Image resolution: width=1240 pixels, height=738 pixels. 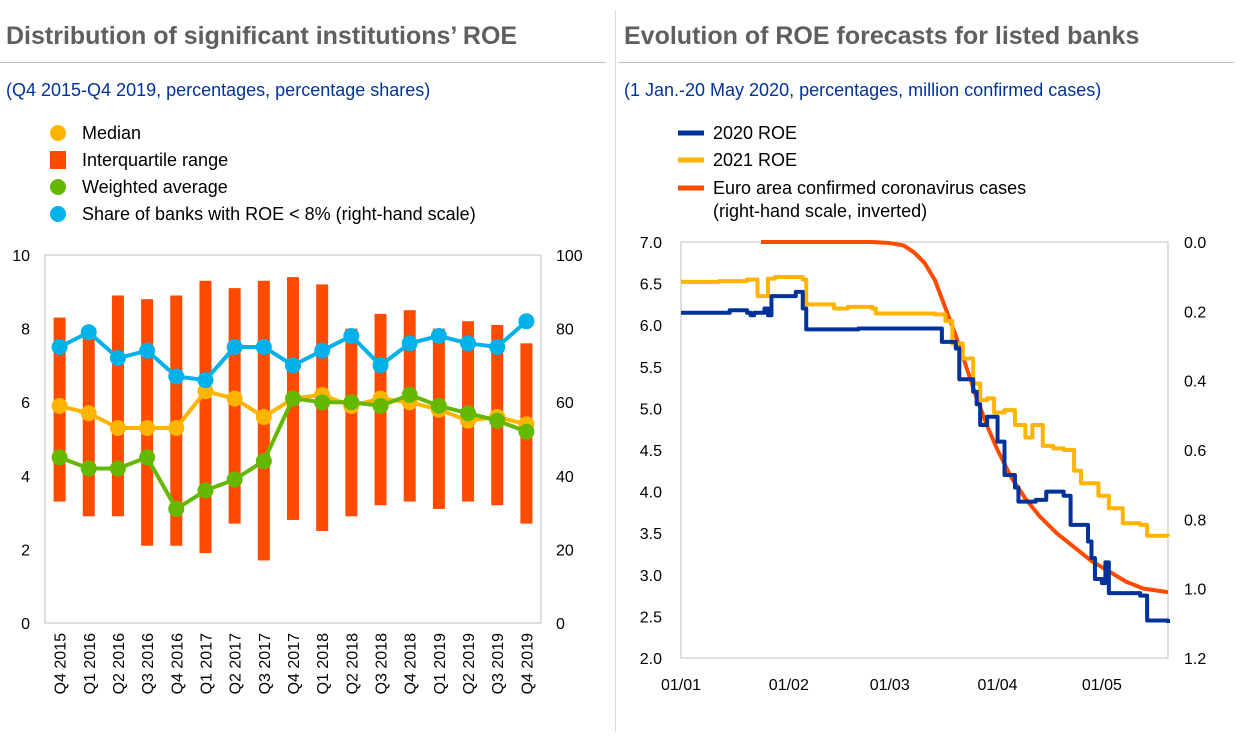 What do you see at coordinates (615, 371) in the screenshot?
I see `panel-divider` at bounding box center [615, 371].